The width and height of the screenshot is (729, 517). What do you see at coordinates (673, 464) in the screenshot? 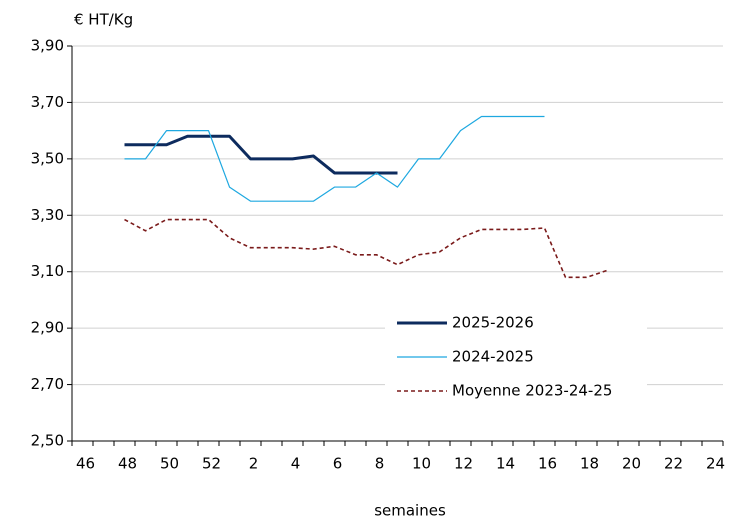
I see `x-tick-label: 22` at bounding box center [673, 464].